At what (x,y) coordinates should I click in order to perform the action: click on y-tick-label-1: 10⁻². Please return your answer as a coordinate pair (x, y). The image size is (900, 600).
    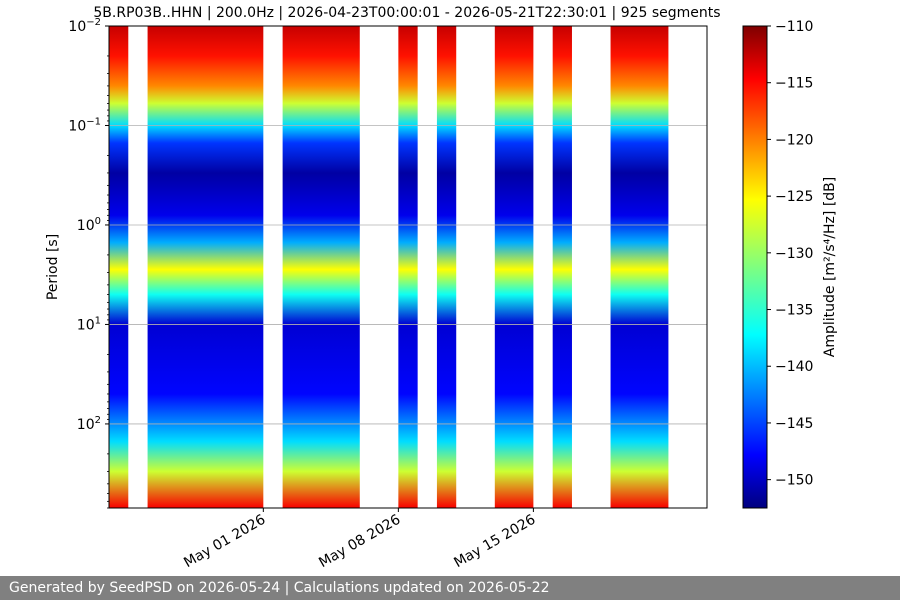
    Looking at the image, I should click on (84, 26).